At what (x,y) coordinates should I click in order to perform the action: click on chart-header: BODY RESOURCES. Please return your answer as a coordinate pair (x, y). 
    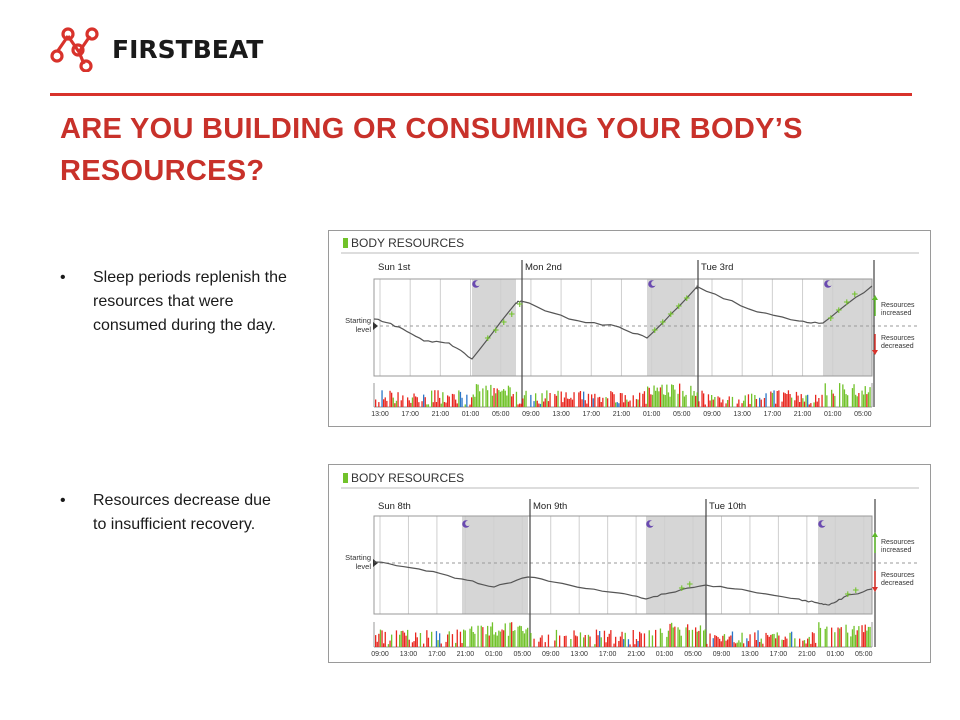
    Looking at the image, I should click on (630, 480).